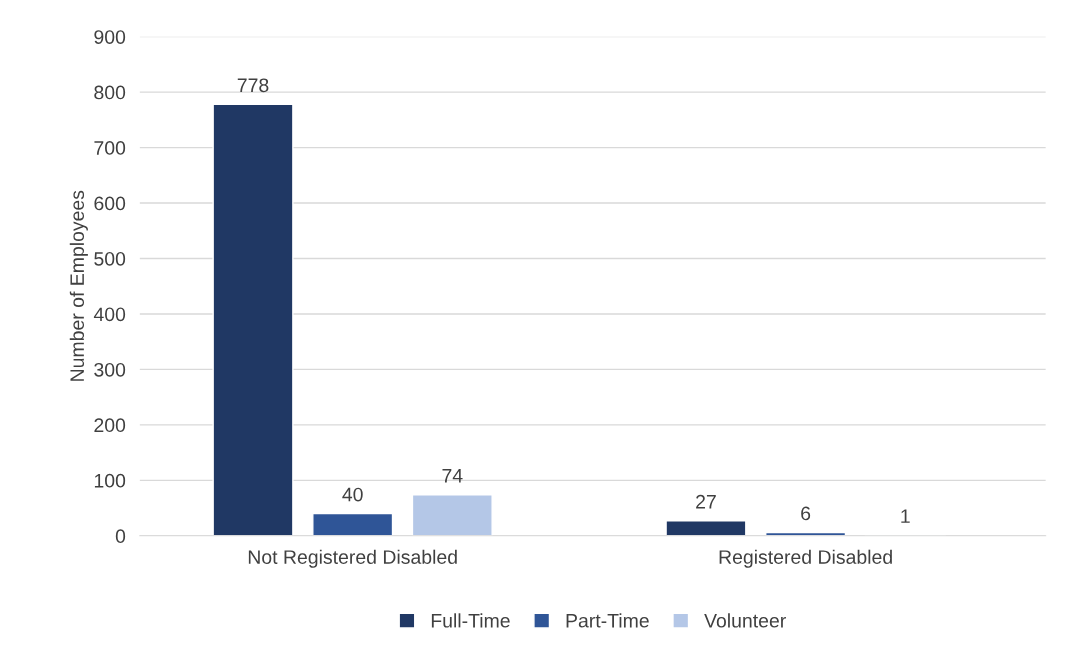 Image resolution: width=1067 pixels, height=655 pixels. I want to click on legend-label: Full-Time, so click(470, 620).